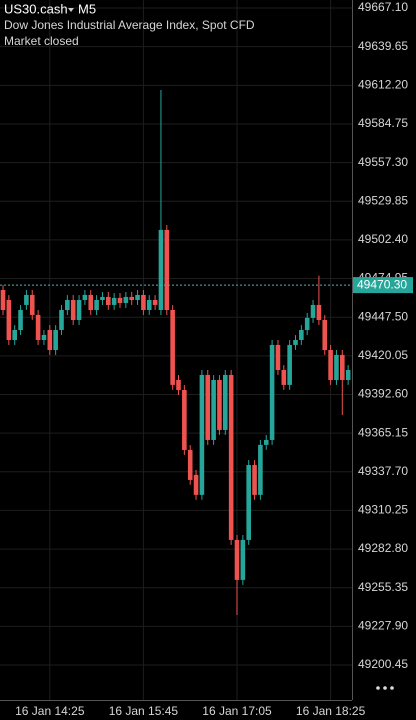 The height and width of the screenshot is (720, 416). What do you see at coordinates (383, 432) in the screenshot?
I see `y-tick-label: 49365.15` at bounding box center [383, 432].